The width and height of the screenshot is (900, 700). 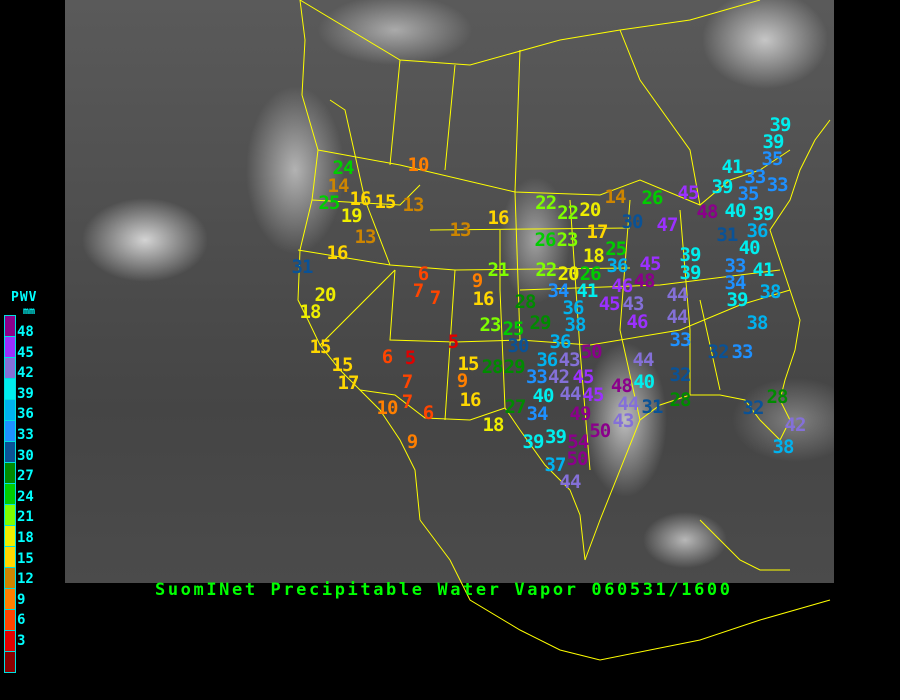 I want to click on legend-label: 30, so click(x=25, y=455).